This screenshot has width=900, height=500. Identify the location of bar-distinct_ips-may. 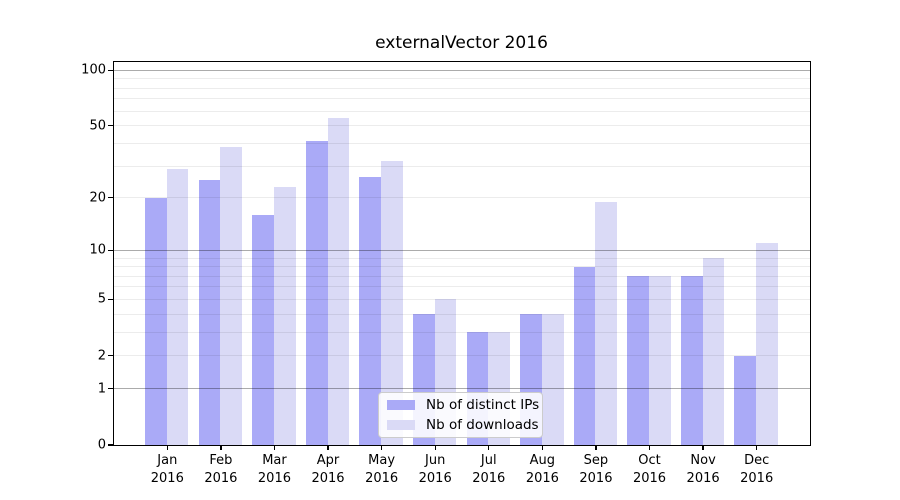
(370, 311).